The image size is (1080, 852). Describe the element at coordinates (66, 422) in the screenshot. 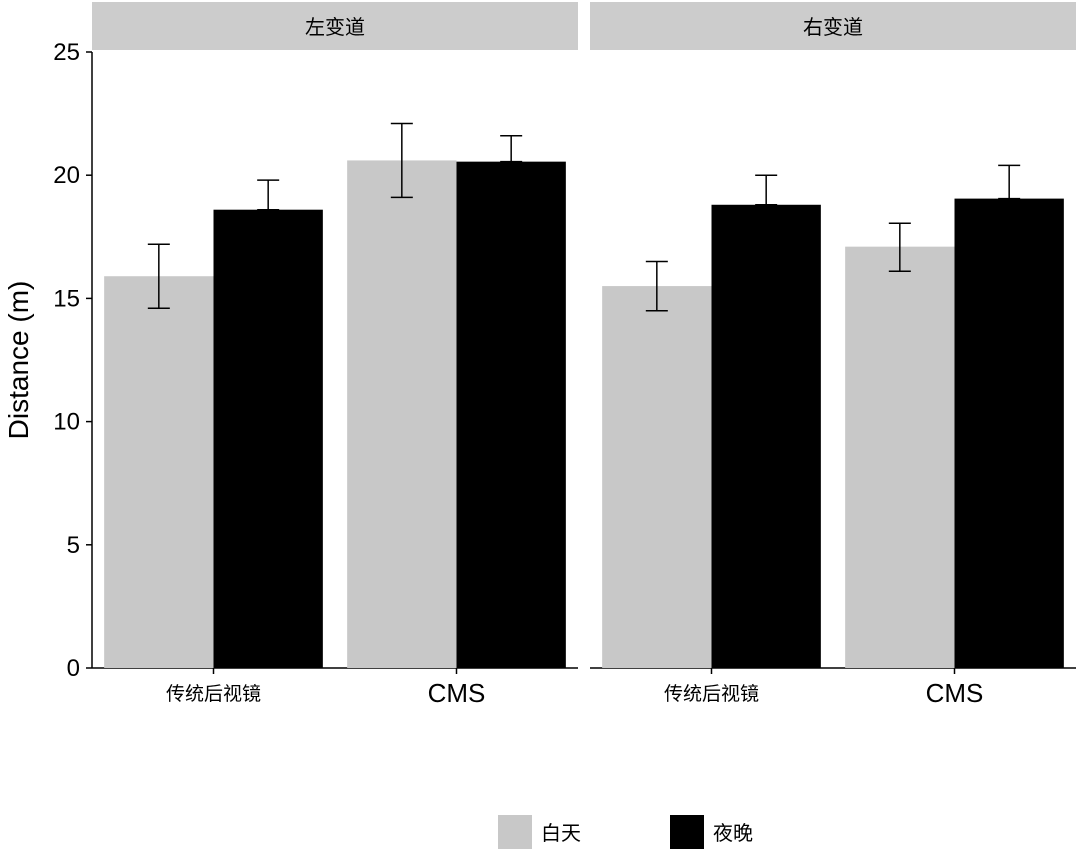

I see `y-tick-label: 10` at that location.